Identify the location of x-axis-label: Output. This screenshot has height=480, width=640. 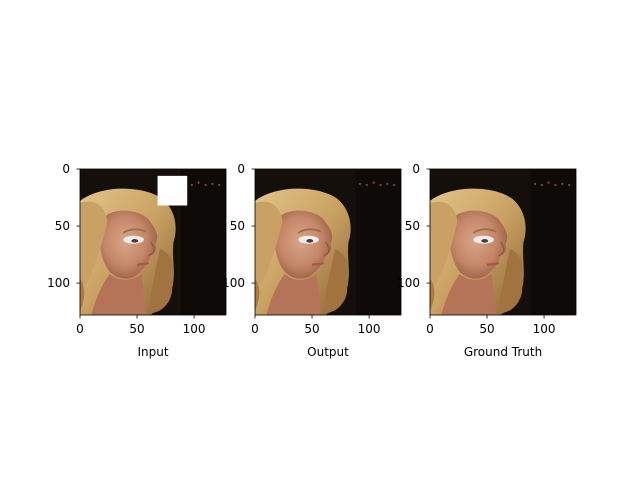
(328, 352).